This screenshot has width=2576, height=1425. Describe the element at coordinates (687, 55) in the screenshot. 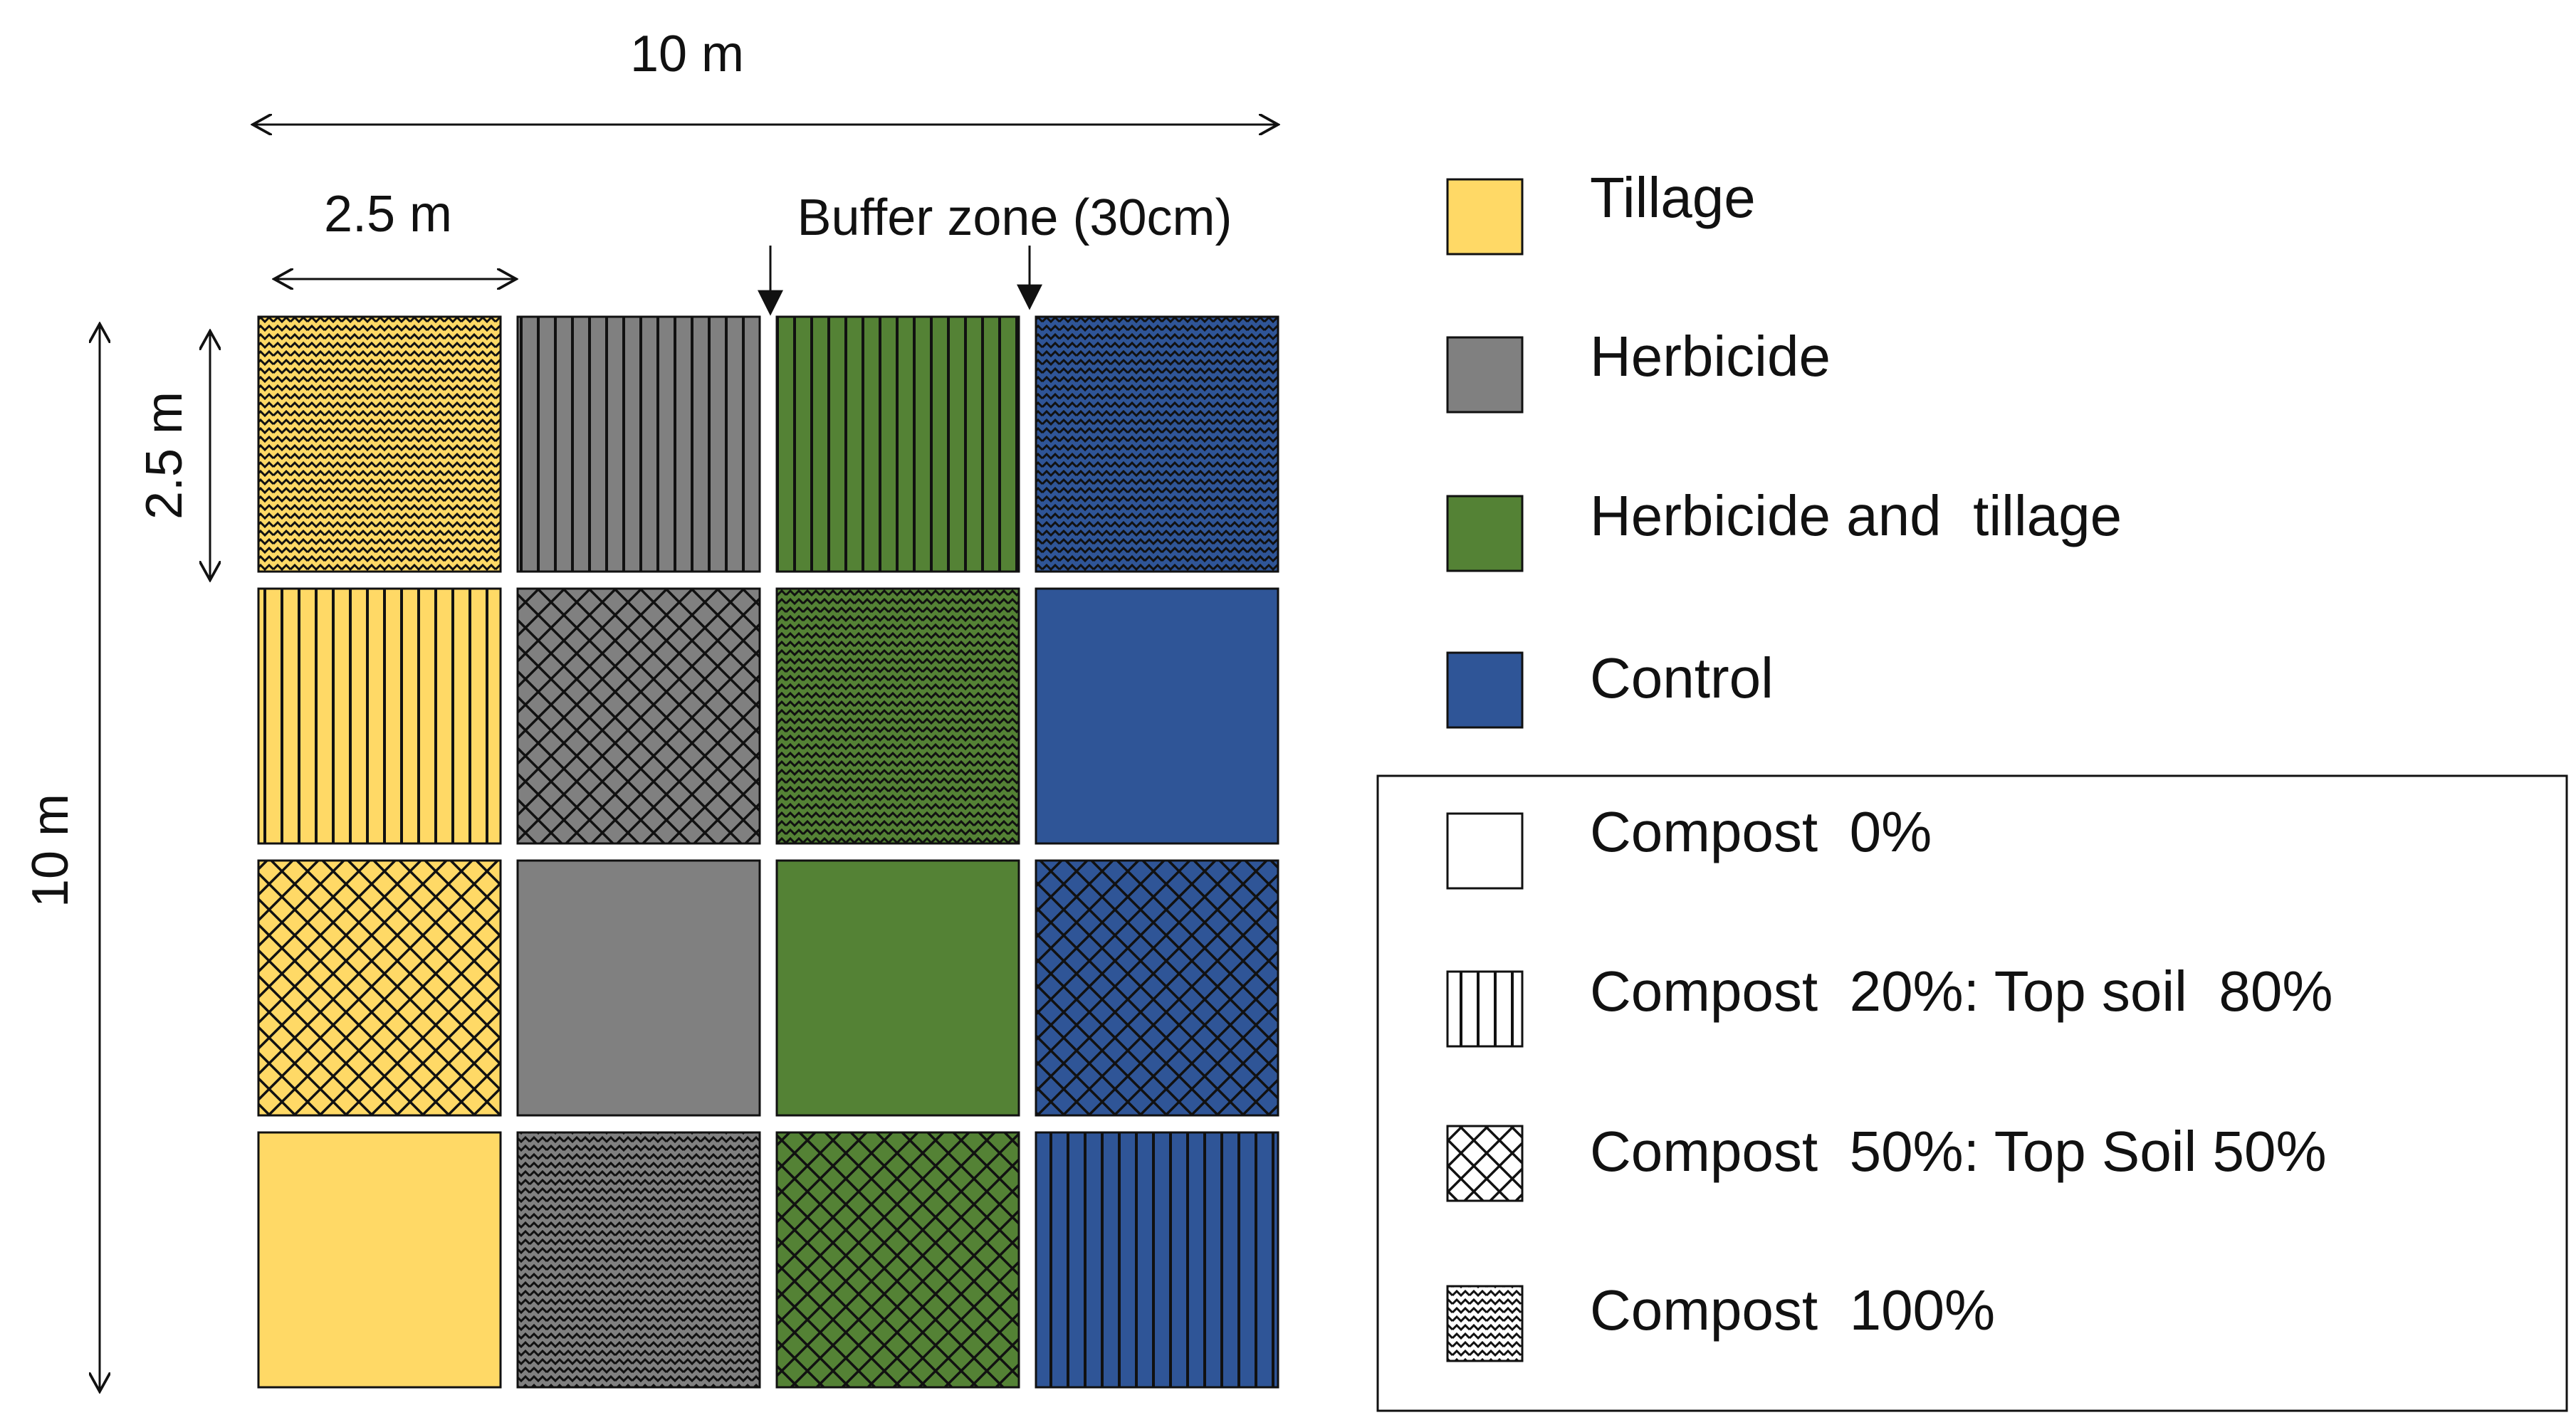

I see `total-width-label: 10 m` at that location.